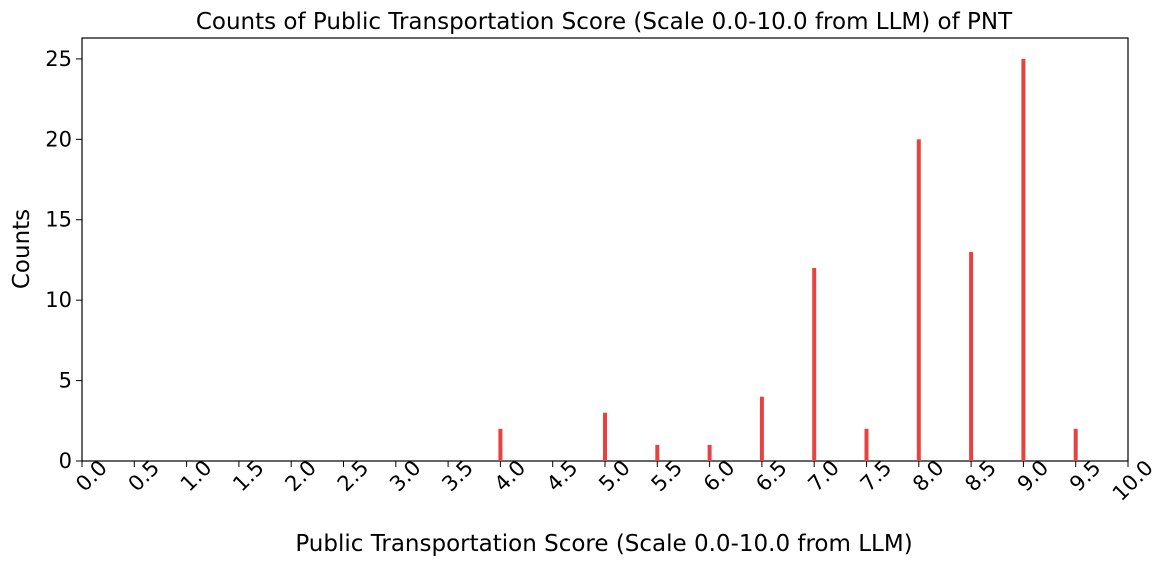  I want to click on x-tick-label: 3.5, so click(457, 476).